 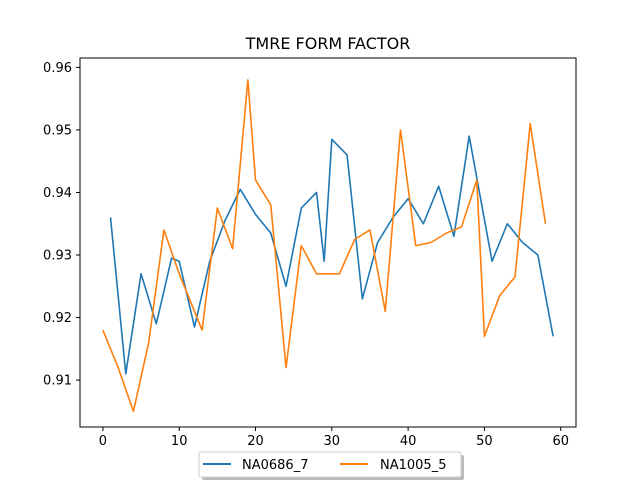 What do you see at coordinates (560, 441) in the screenshot?
I see `x-tick-label: 60` at bounding box center [560, 441].